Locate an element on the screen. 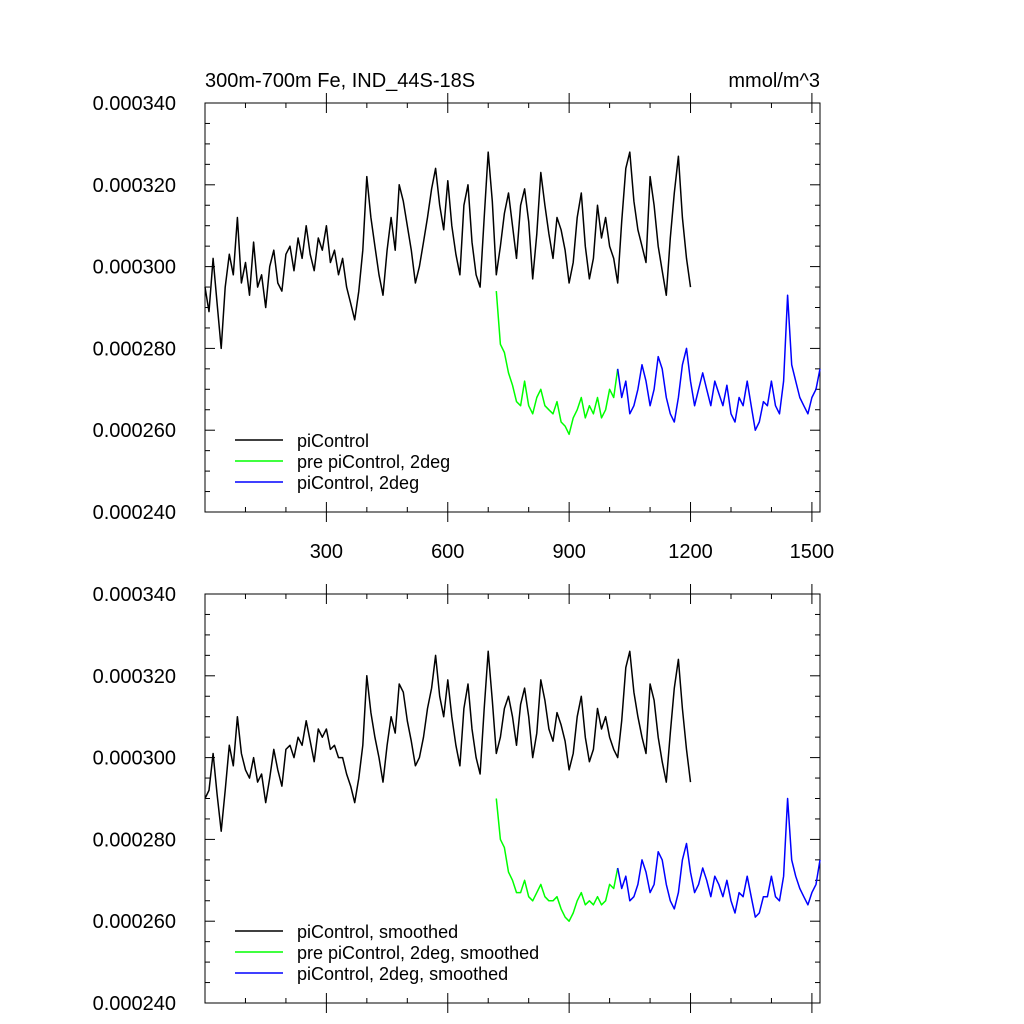 The width and height of the screenshot is (1024, 1024). x-tick-label: 600 is located at coordinates (447, 552).